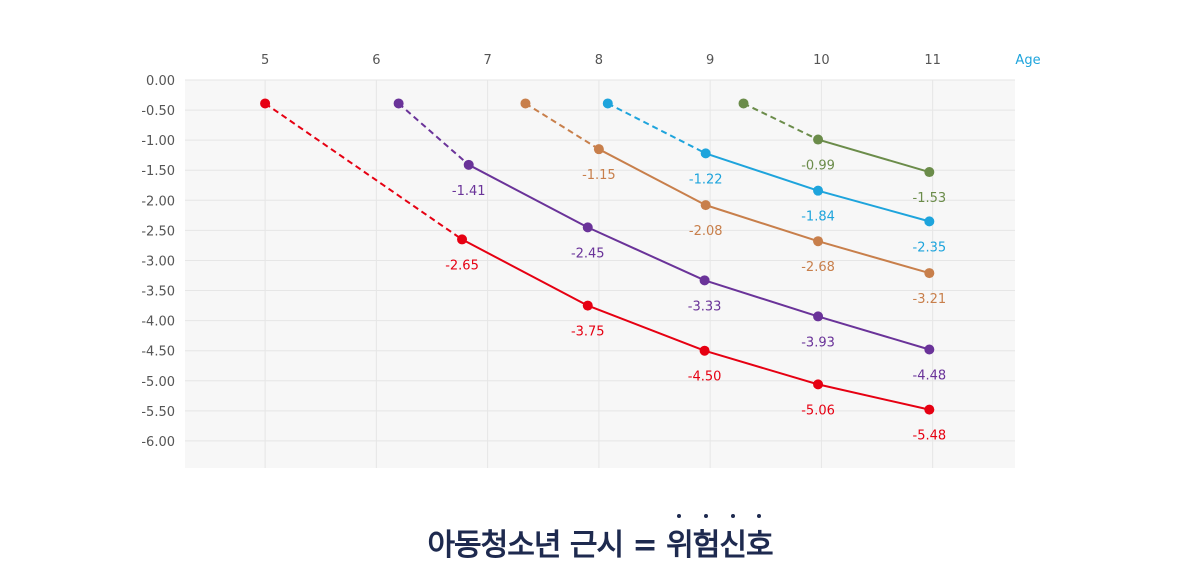 Image resolution: width=1200 pixels, height=564 pixels. I want to click on data-label: -3.75, so click(588, 332).